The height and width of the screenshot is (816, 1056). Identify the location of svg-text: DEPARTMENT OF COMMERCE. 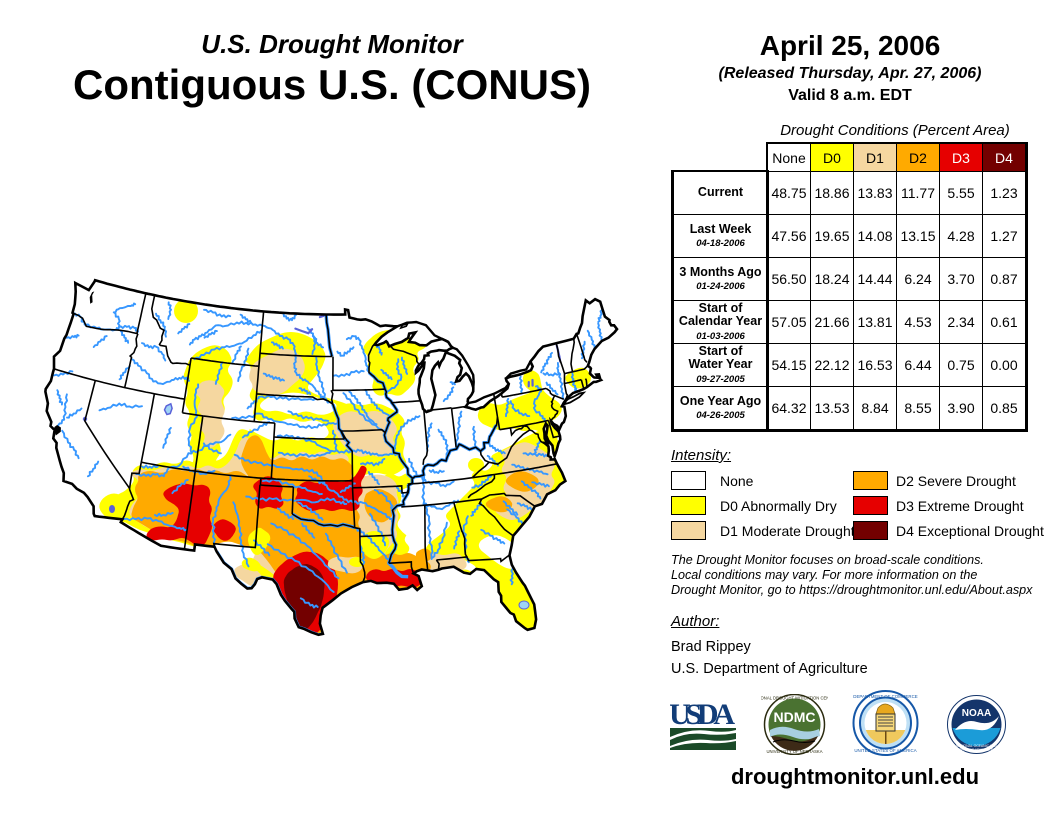
(885, 696).